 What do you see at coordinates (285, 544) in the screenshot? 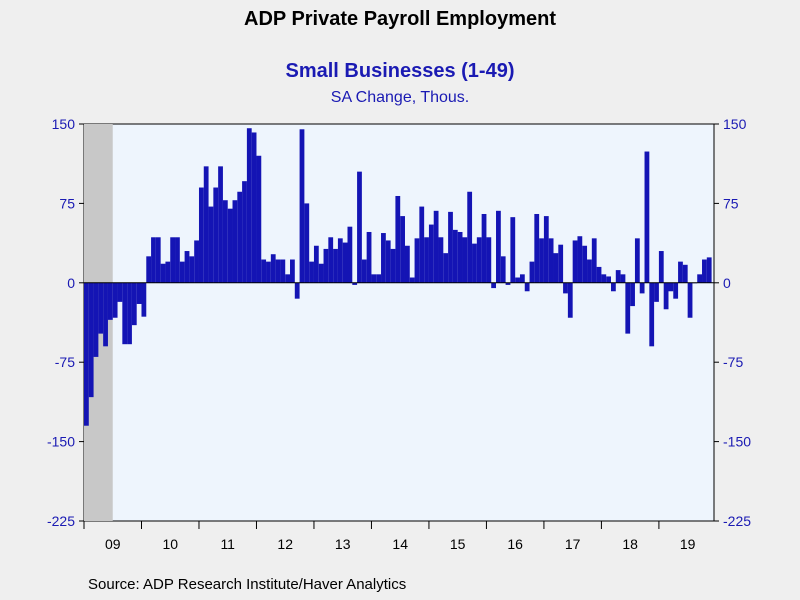
I see `x-tick-label: 12` at bounding box center [285, 544].